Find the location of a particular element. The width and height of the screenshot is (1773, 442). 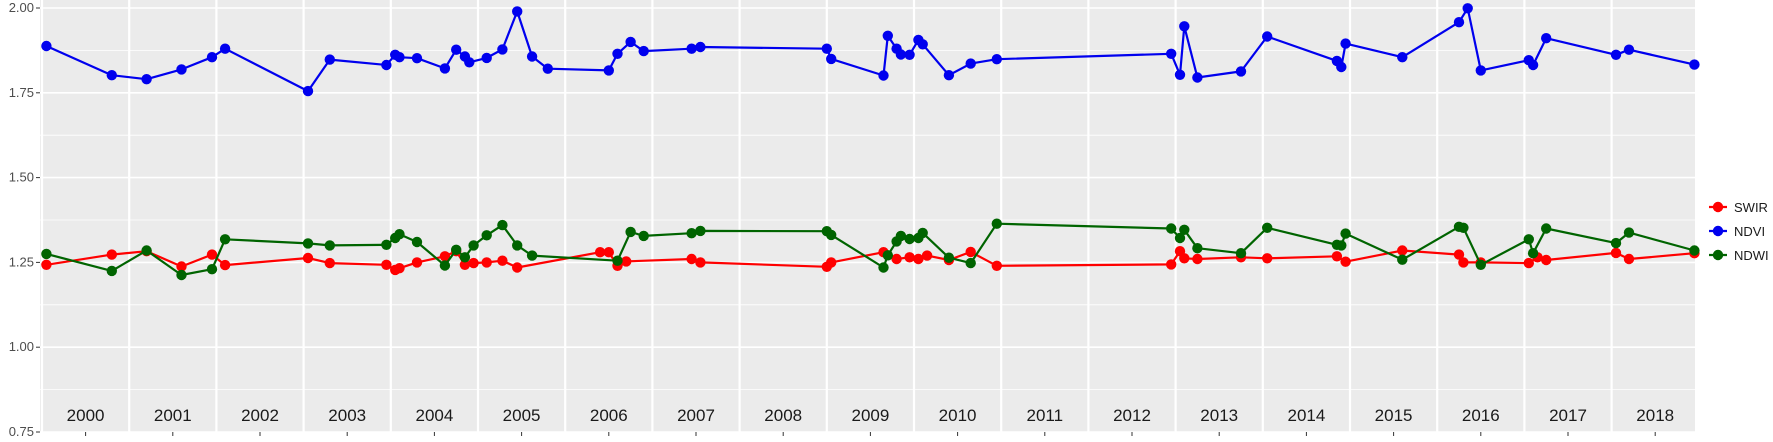

year-label: 2006 is located at coordinates (609, 415).